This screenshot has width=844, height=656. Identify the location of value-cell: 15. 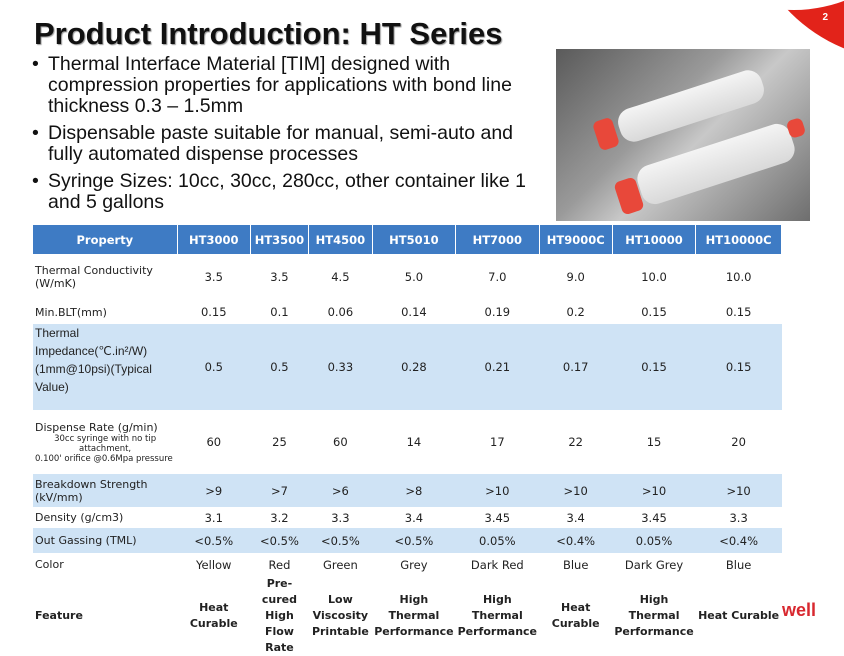
(654, 442).